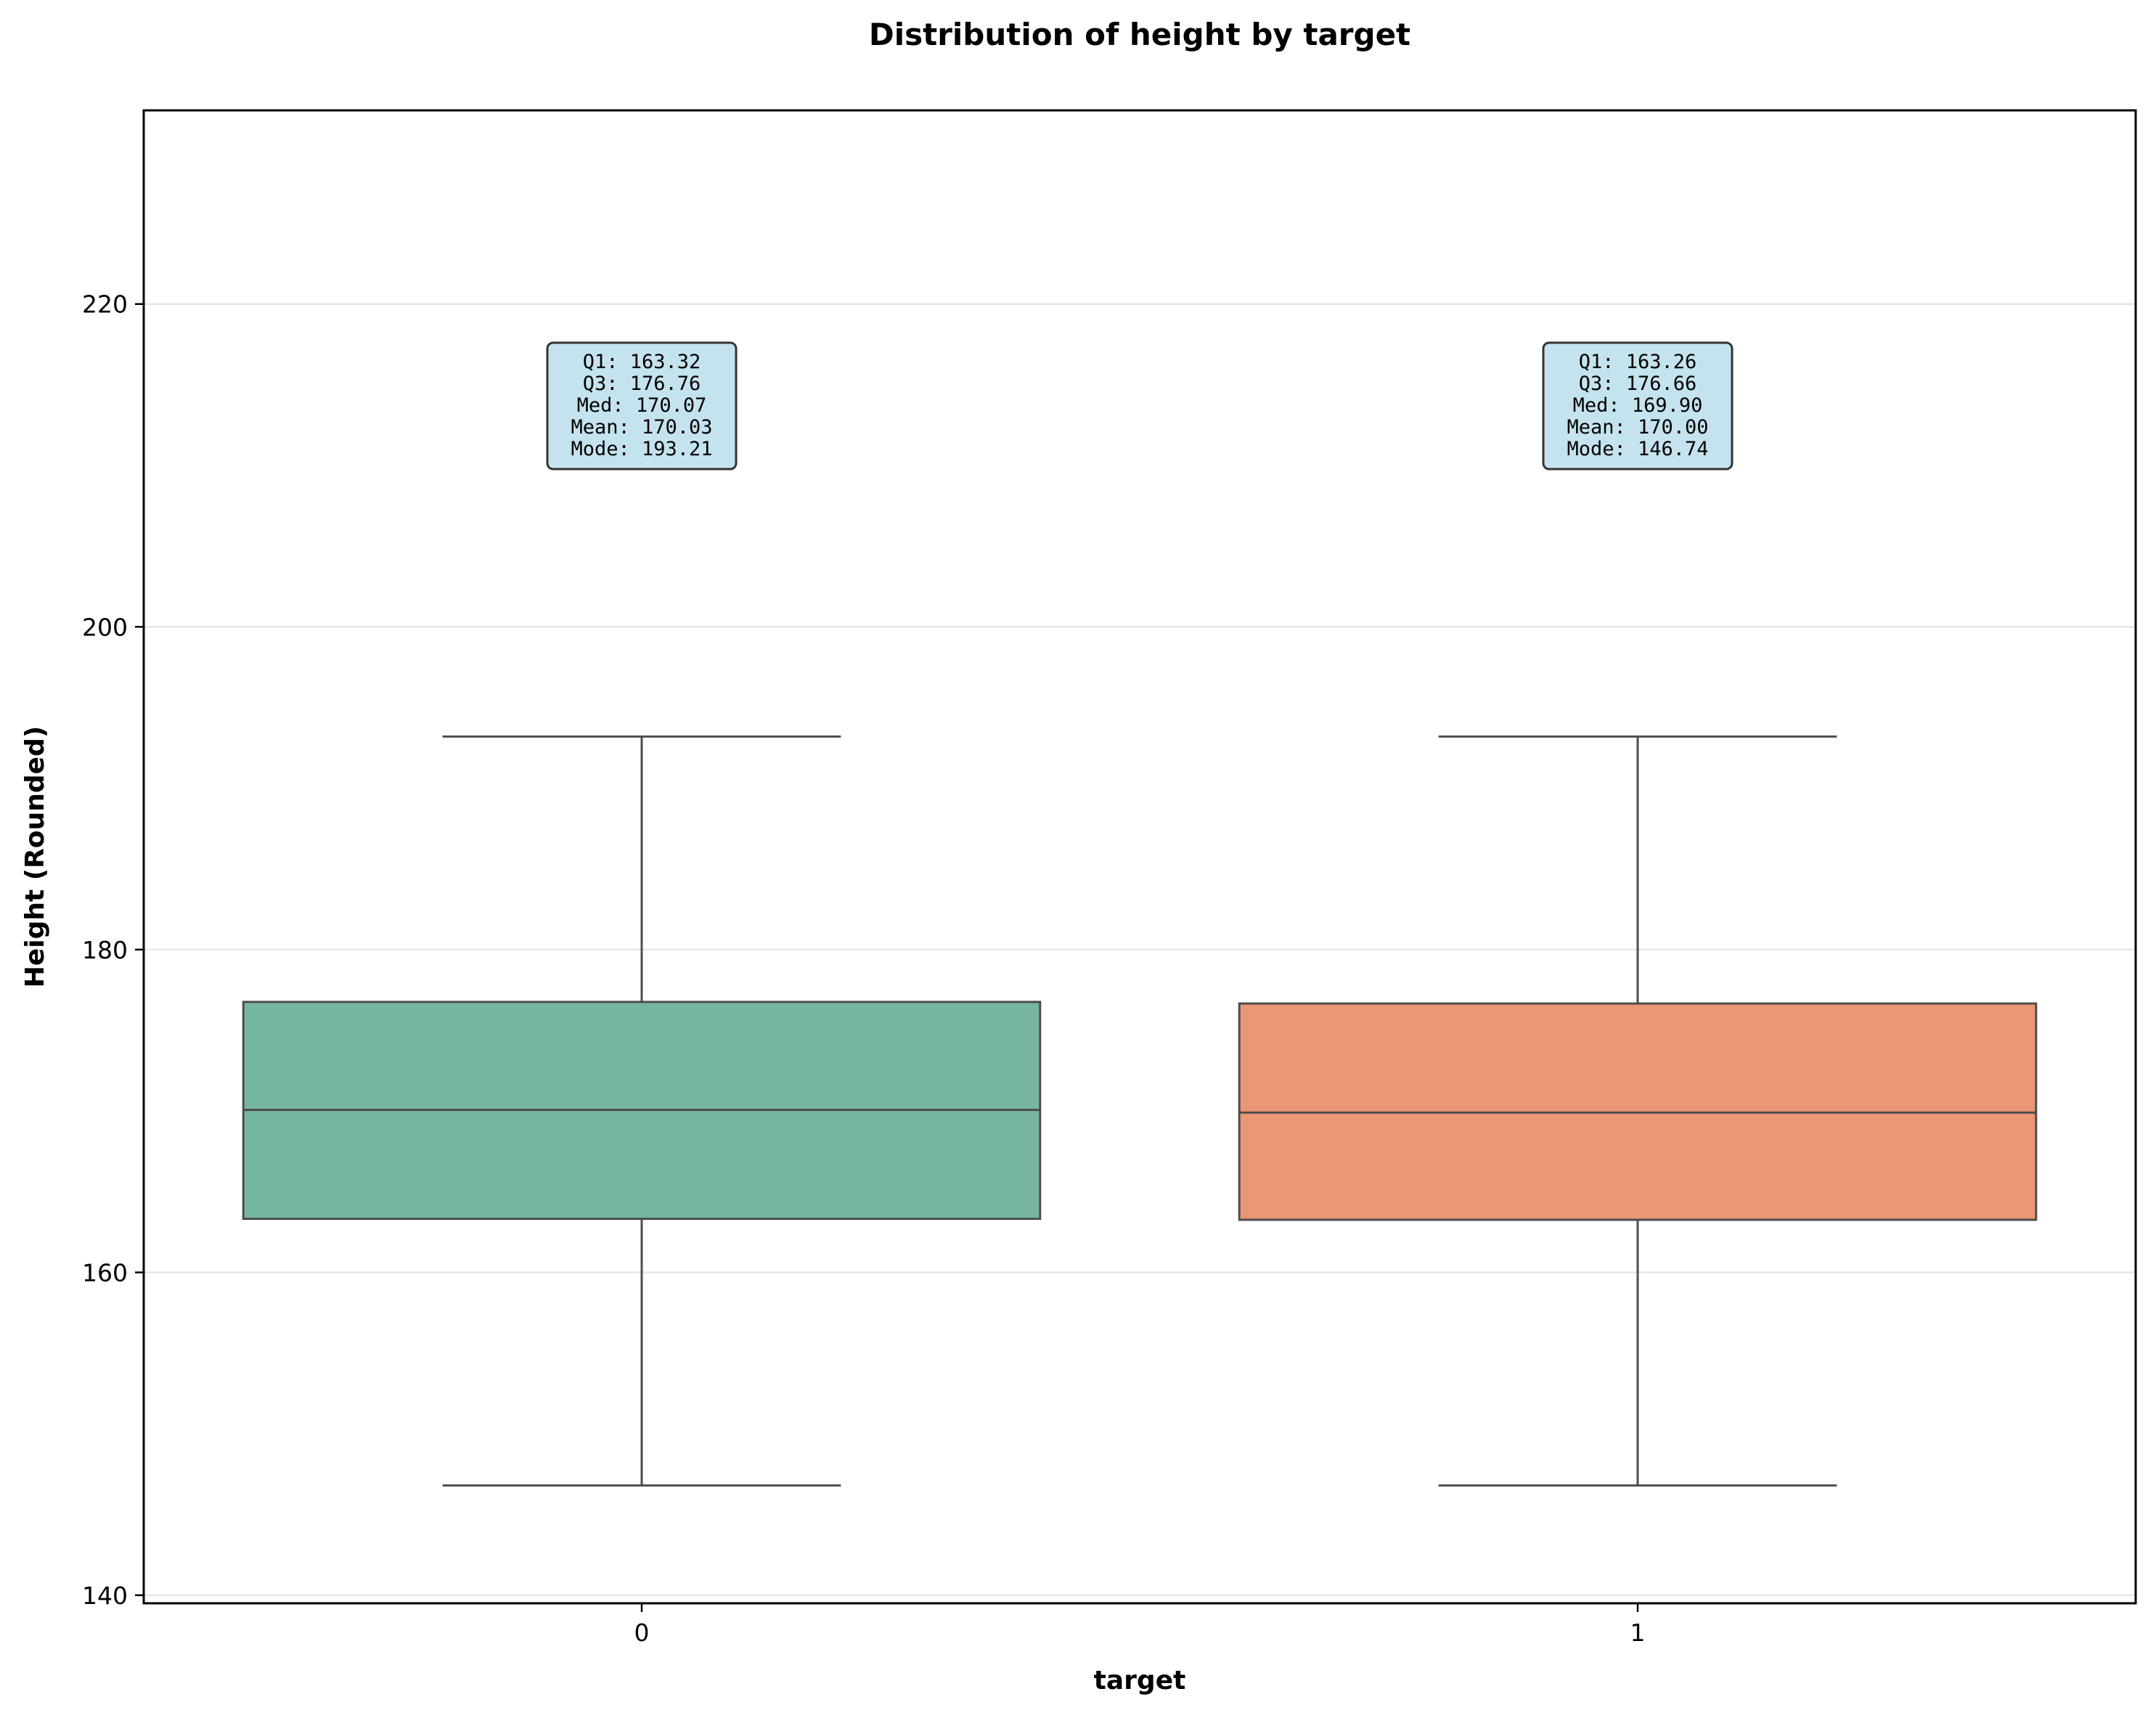 This screenshot has height=1718, width=2156. I want to click on stats-annotation-line: Med: 169.90, so click(1638, 405).